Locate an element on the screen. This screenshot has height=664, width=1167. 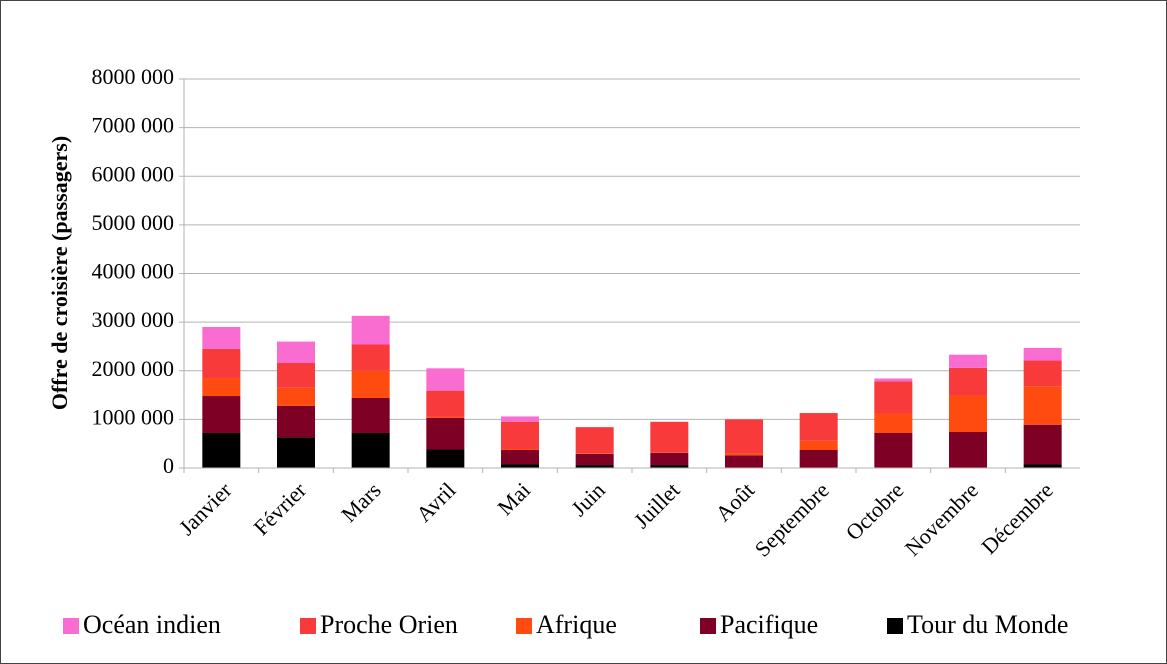
y-tick-label: 4000 000 is located at coordinates (133, 271).